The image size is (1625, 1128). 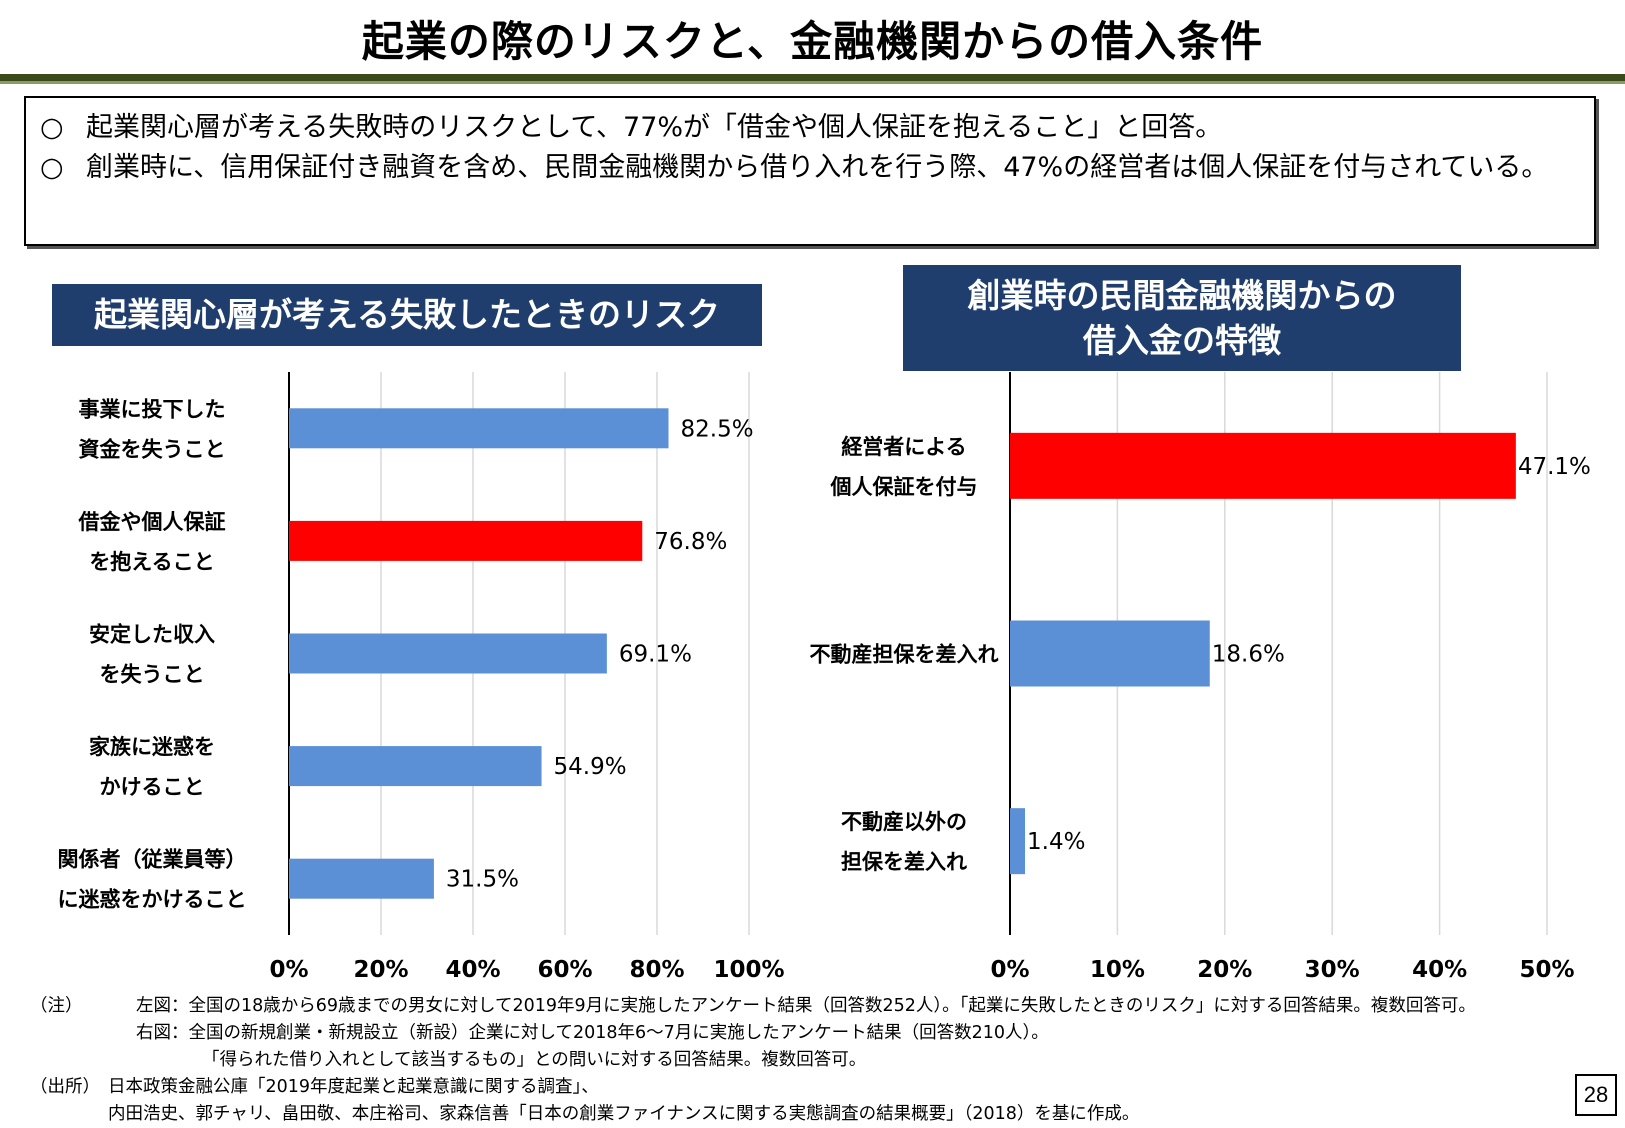 I want to click on x-tick-label: 60%, so click(x=564, y=970).